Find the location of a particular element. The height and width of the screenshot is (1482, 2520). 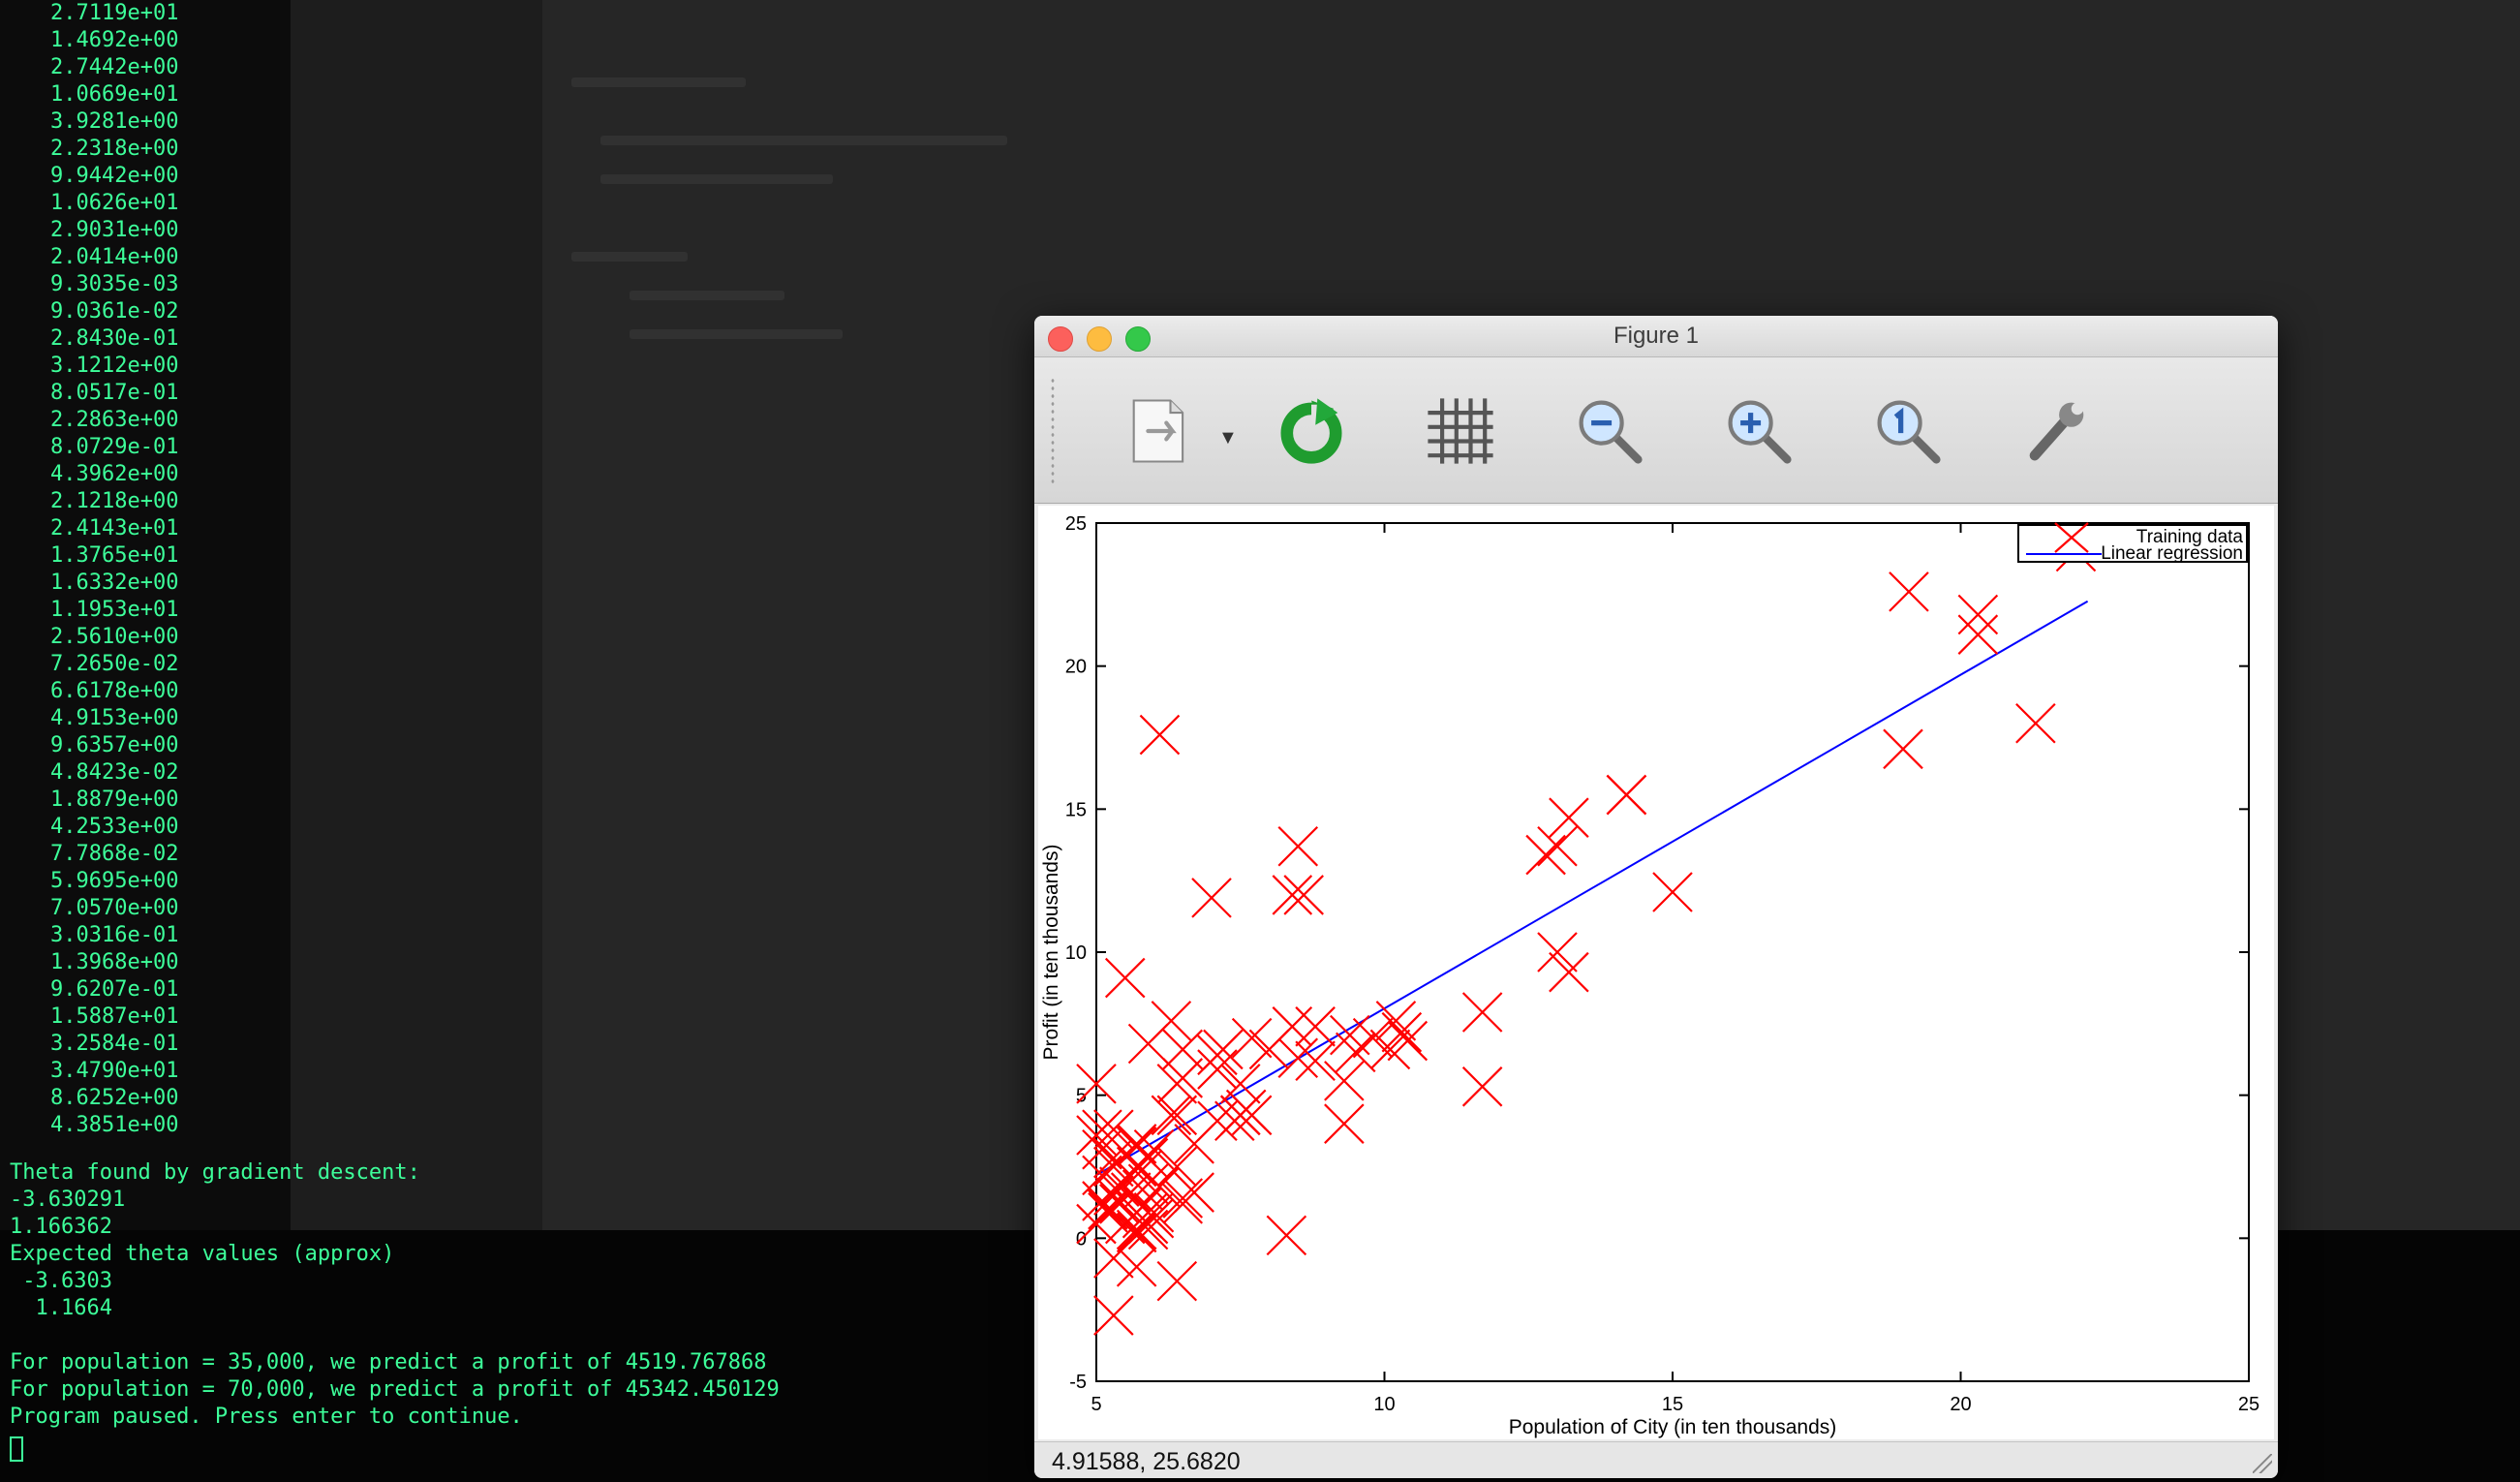

y-axis-label: Profit (in ten thousands) is located at coordinates (1051, 953).